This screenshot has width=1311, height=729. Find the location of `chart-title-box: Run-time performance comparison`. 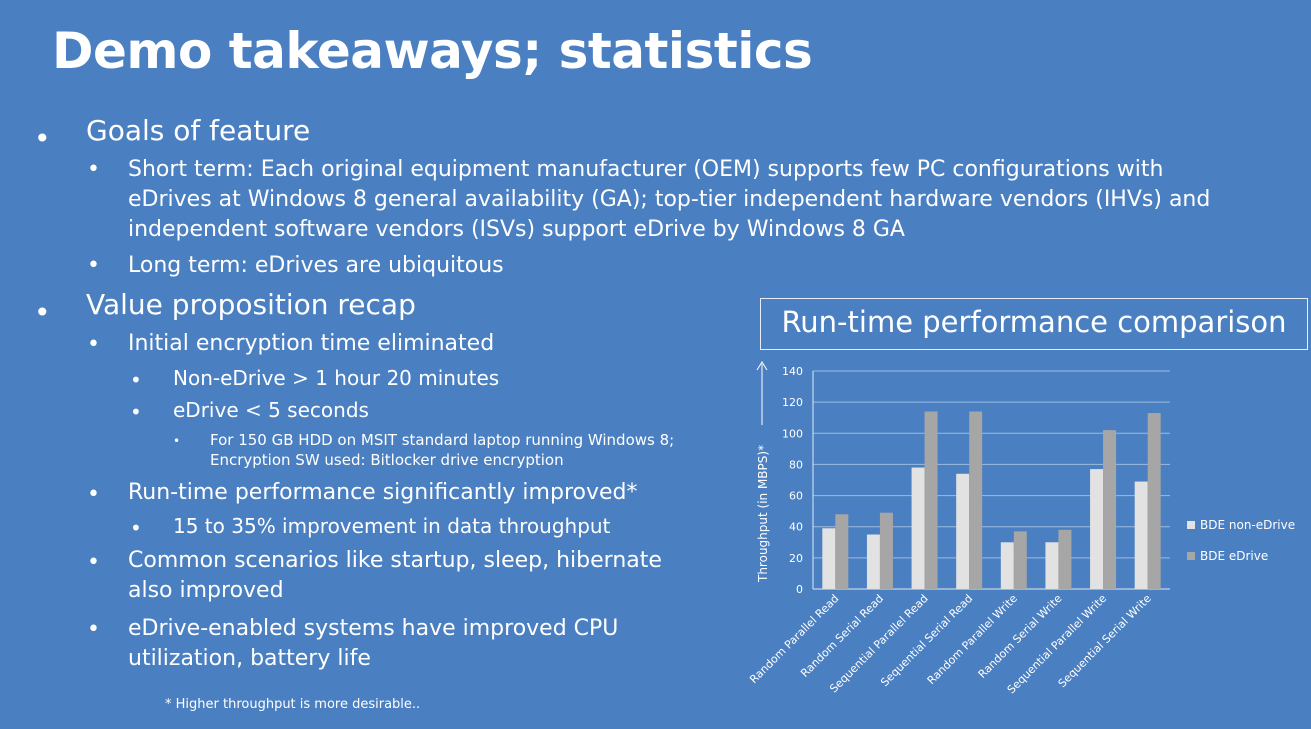

chart-title-box: Run-time performance comparison is located at coordinates (1034, 324).